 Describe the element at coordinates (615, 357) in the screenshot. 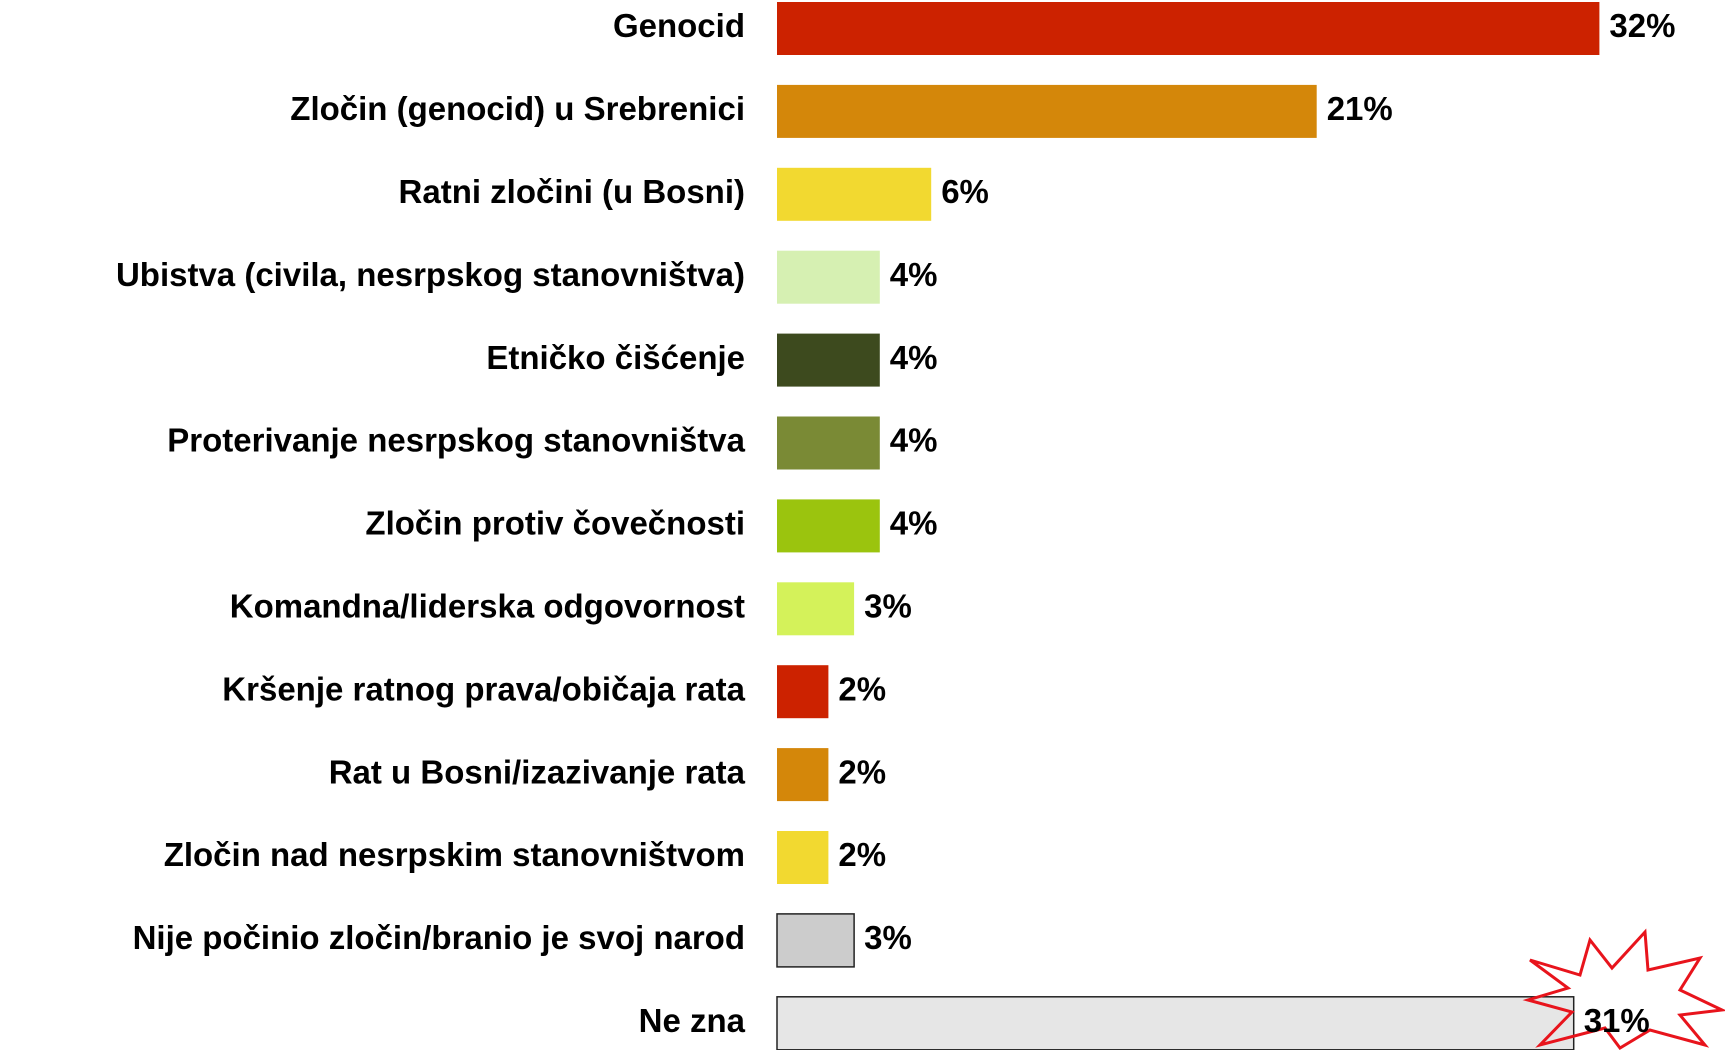

I see `category-label: Etničko čišćenje` at that location.